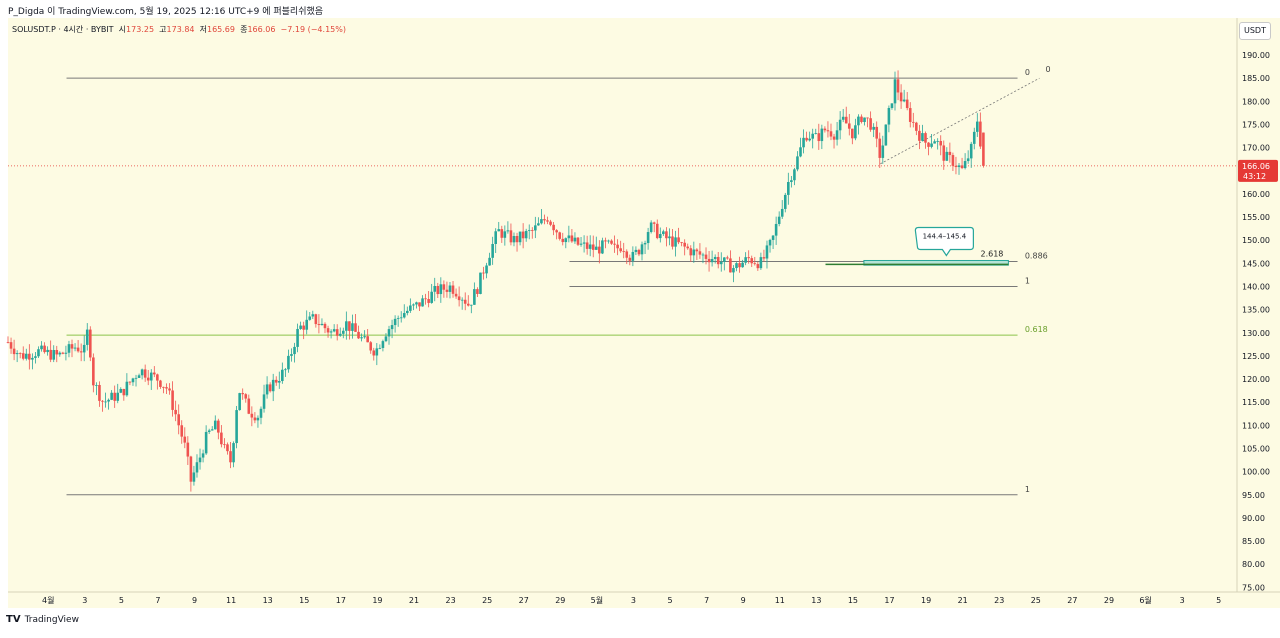 This screenshot has height=638, width=1280. I want to click on zone-callout: 144.4–145.4, so click(944, 241).